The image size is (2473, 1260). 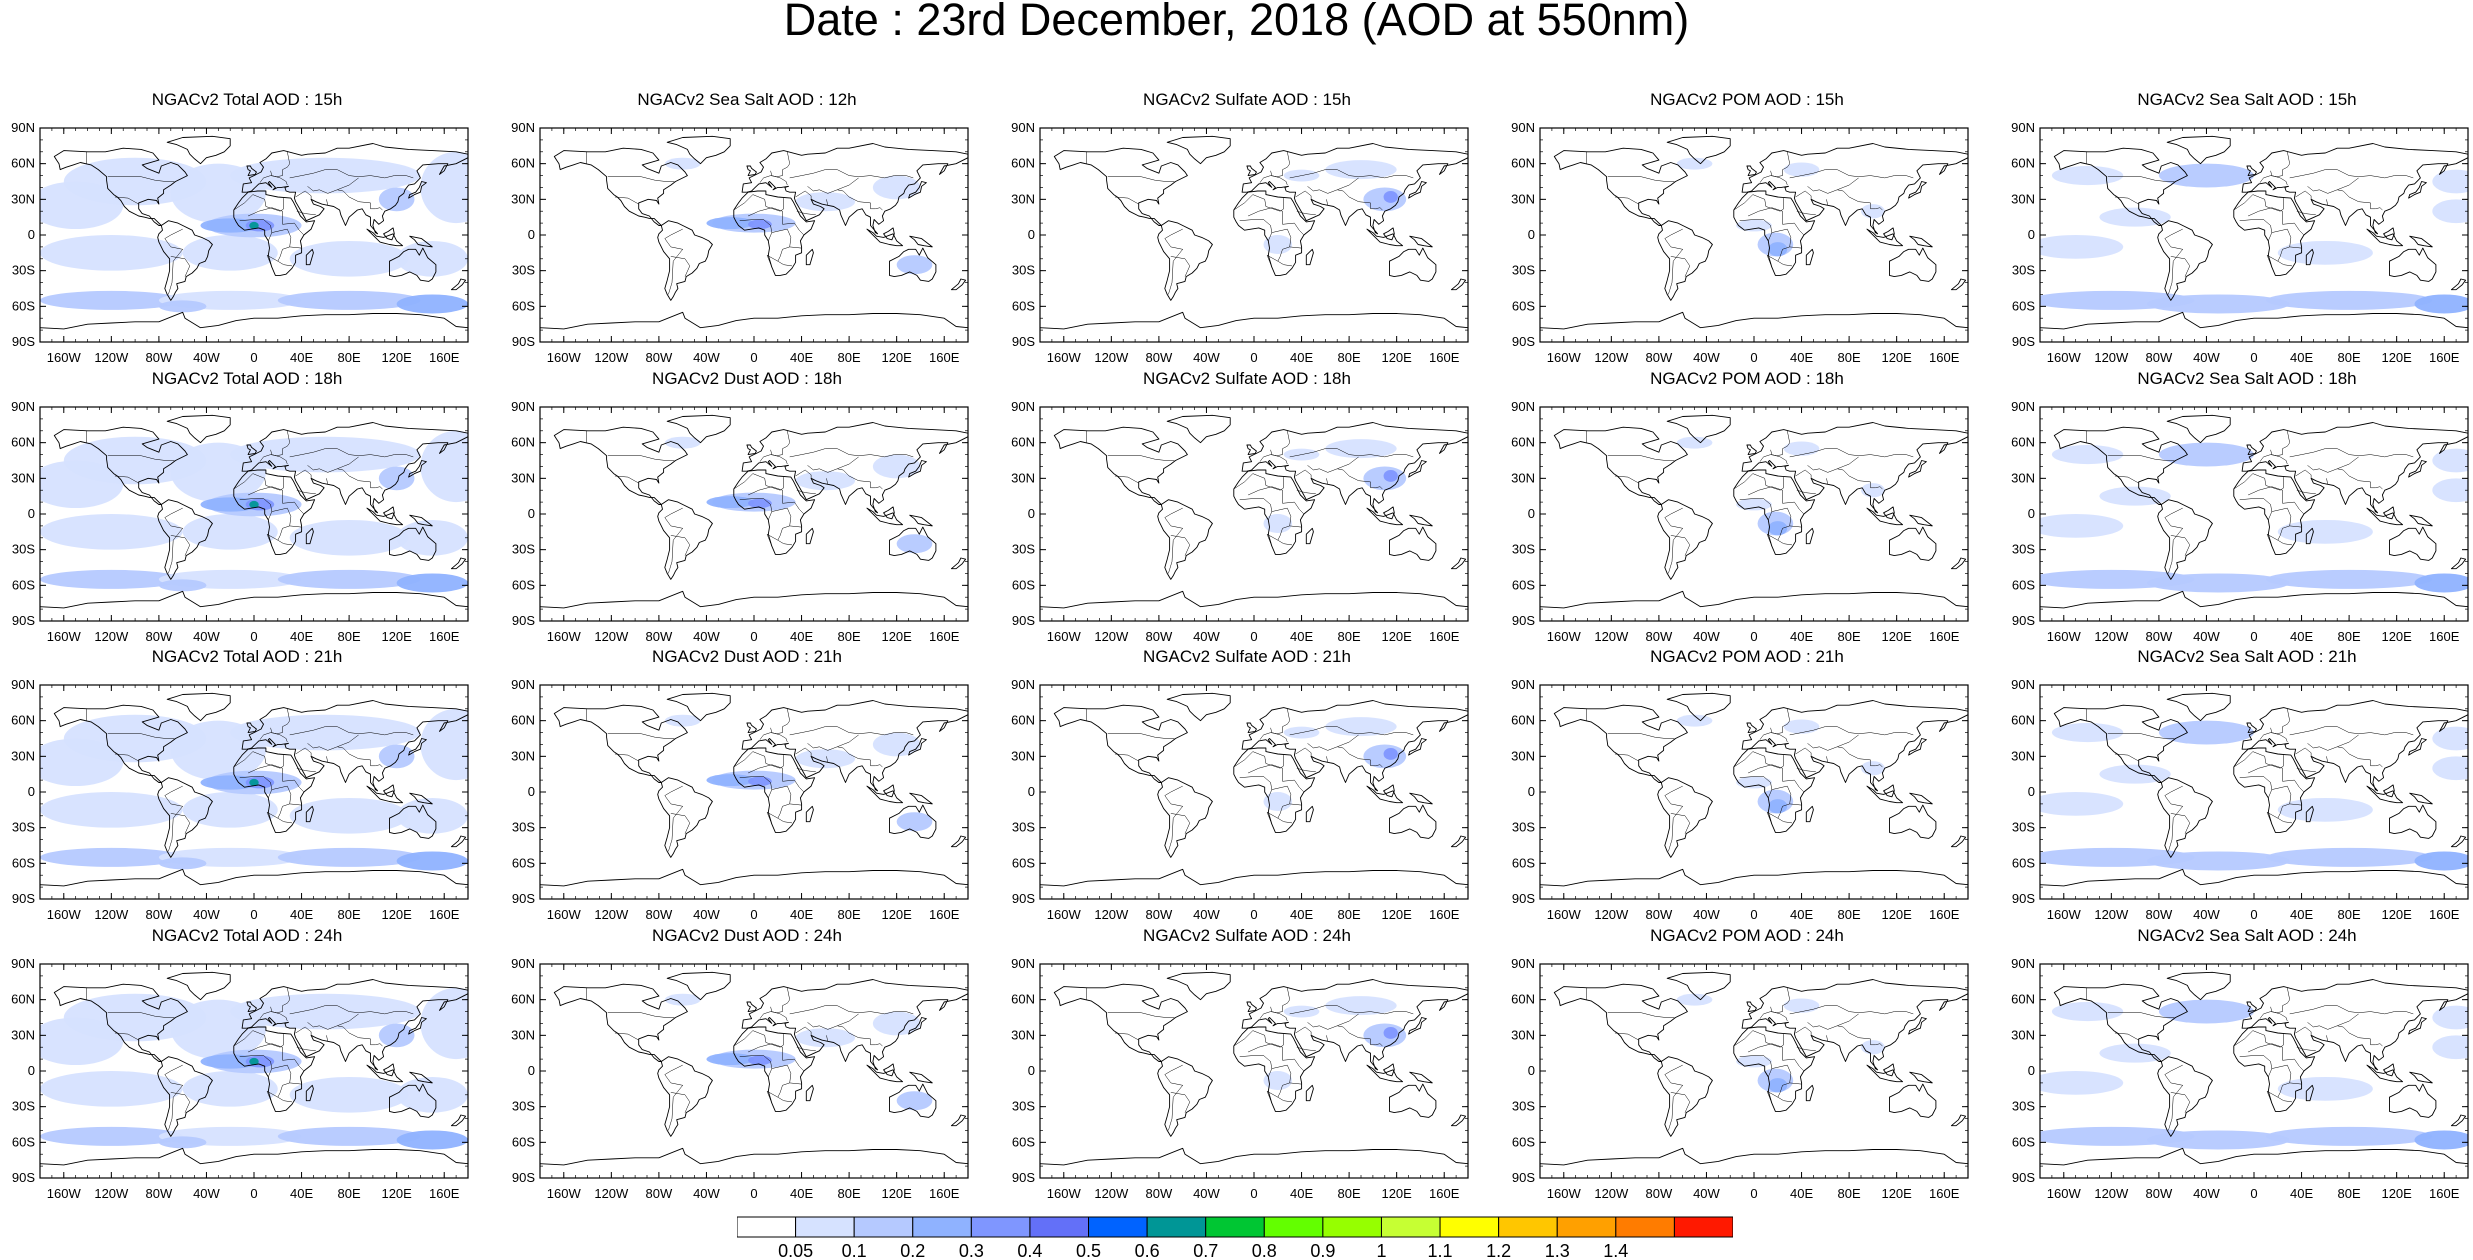 What do you see at coordinates (1023, 898) in the screenshot?
I see `lat-tick-label: 90S` at bounding box center [1023, 898].